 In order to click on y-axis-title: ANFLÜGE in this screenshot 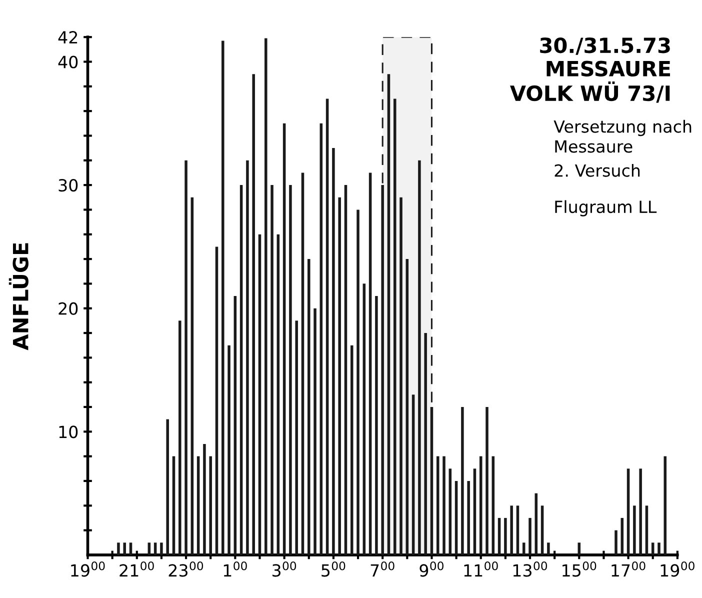, I will do `click(18, 296)`.